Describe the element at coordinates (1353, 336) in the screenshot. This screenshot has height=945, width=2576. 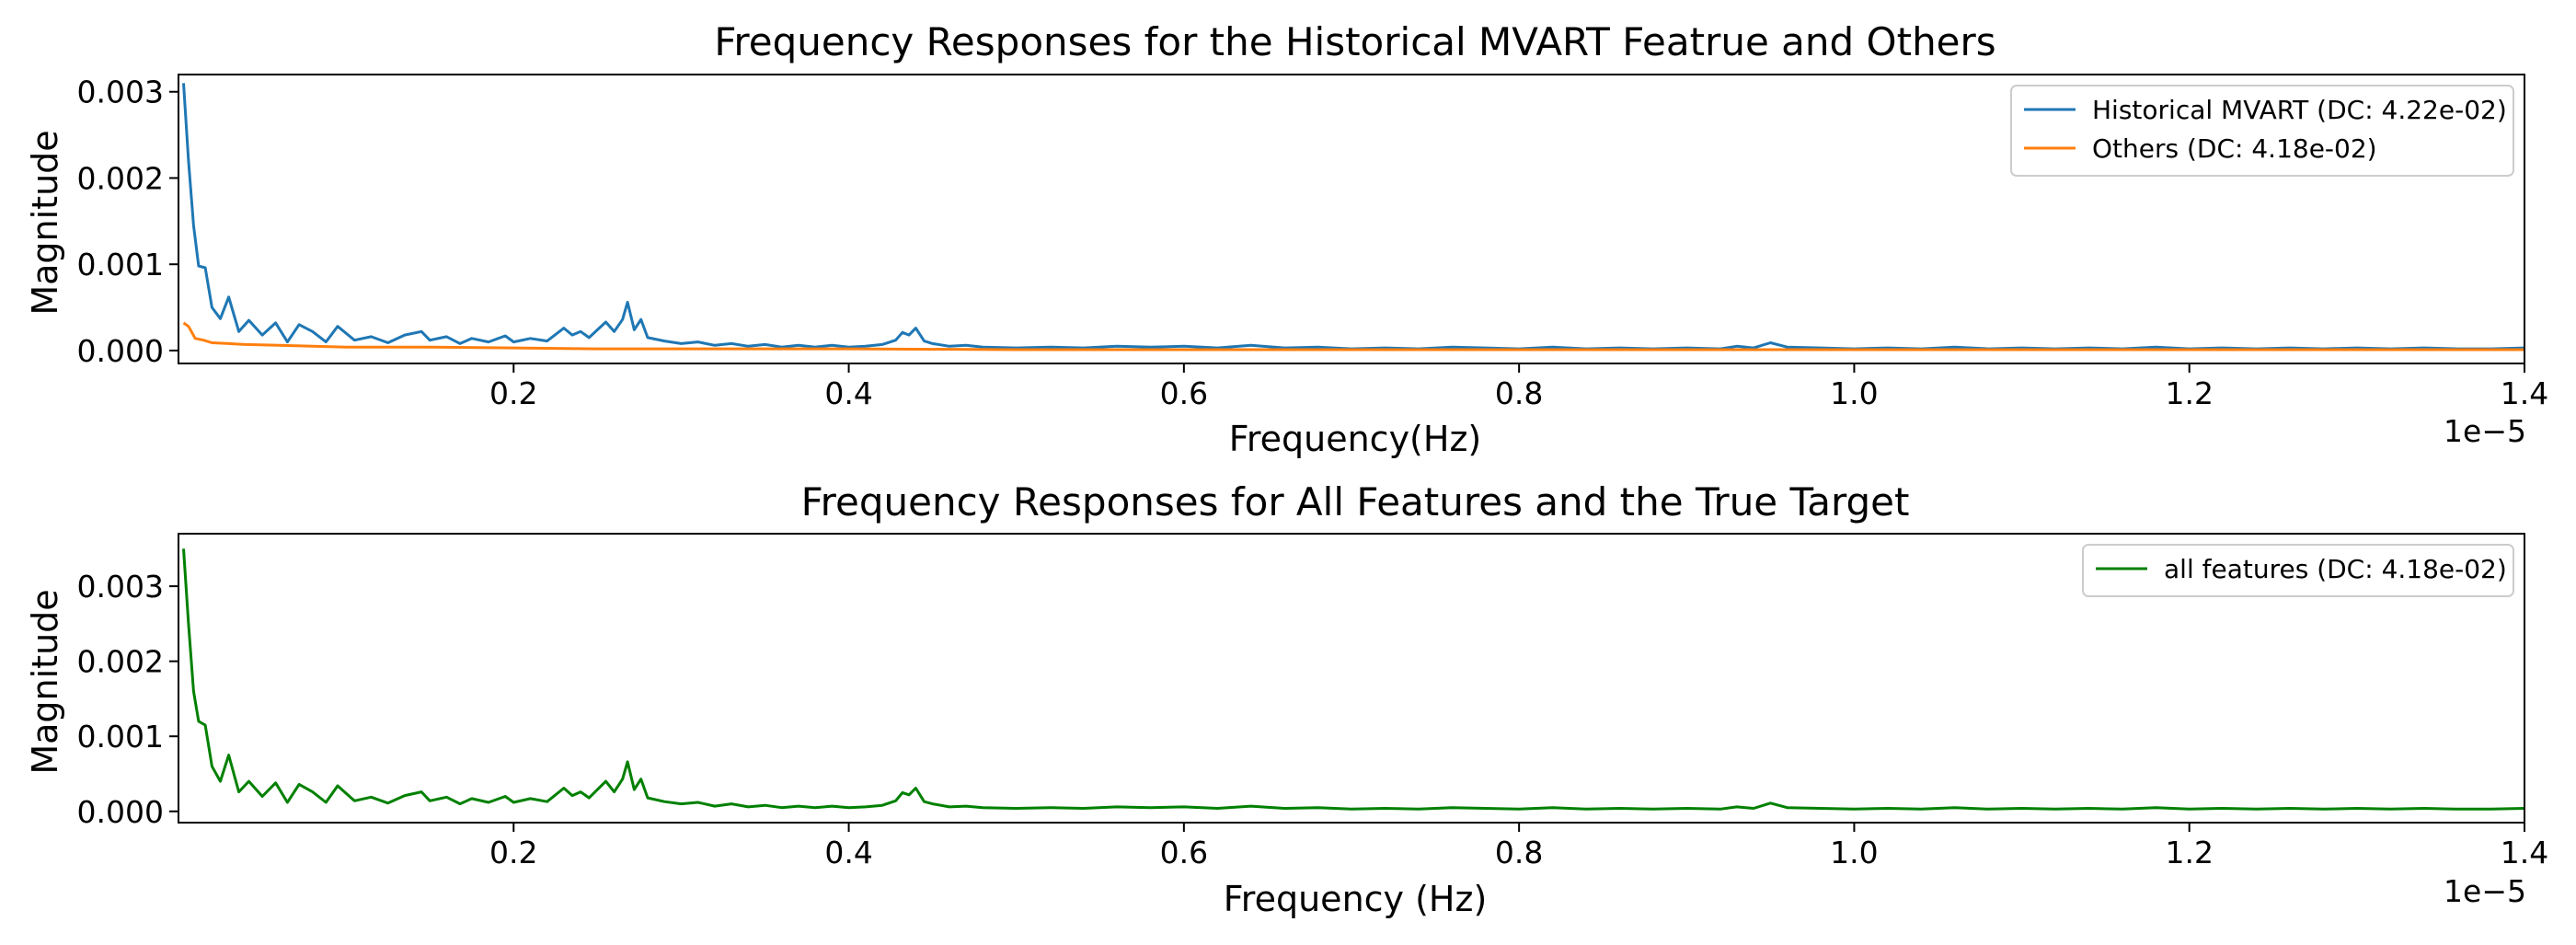
I see `series-line-1-top` at that location.